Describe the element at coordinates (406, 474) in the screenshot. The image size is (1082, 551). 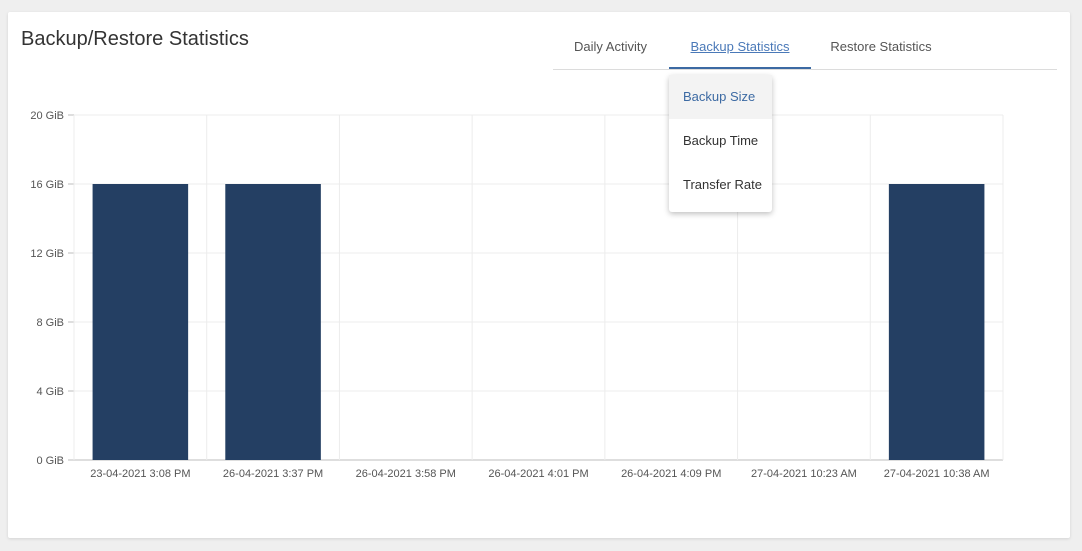
I see `x-tick-label: 26-04-2021 3:58 PM` at that location.